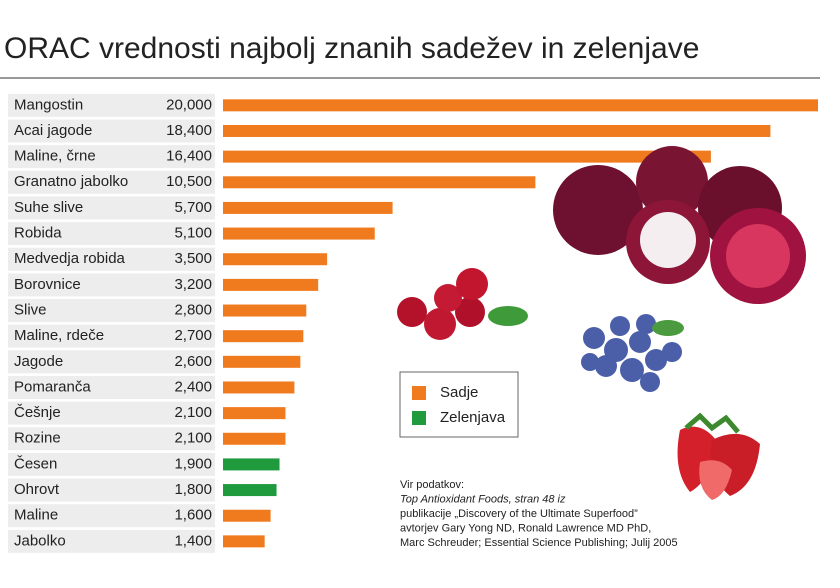  Describe the element at coordinates (189, 104) in the screenshot. I see `value-label: 20,000` at that location.